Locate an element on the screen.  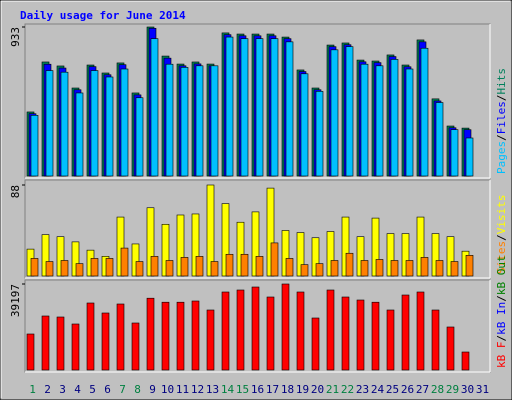
x-tick-label: 15 is located at coordinates (242, 389).